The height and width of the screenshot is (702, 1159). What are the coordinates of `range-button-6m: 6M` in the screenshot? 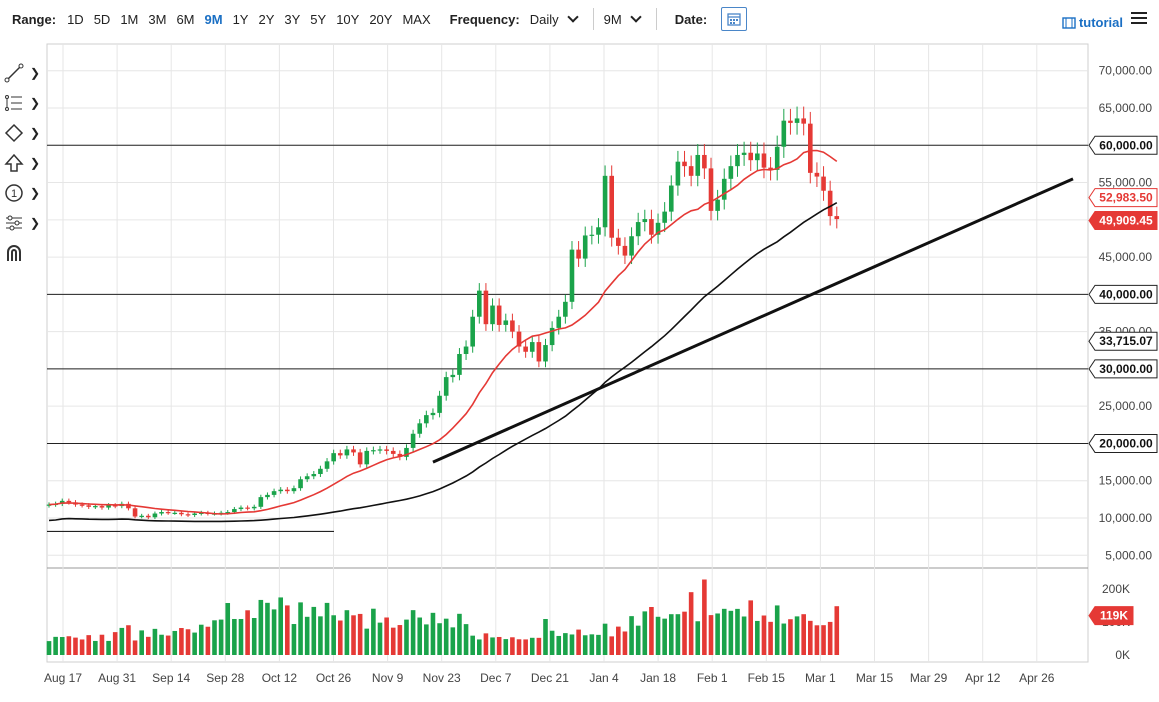 It's located at (185, 19).